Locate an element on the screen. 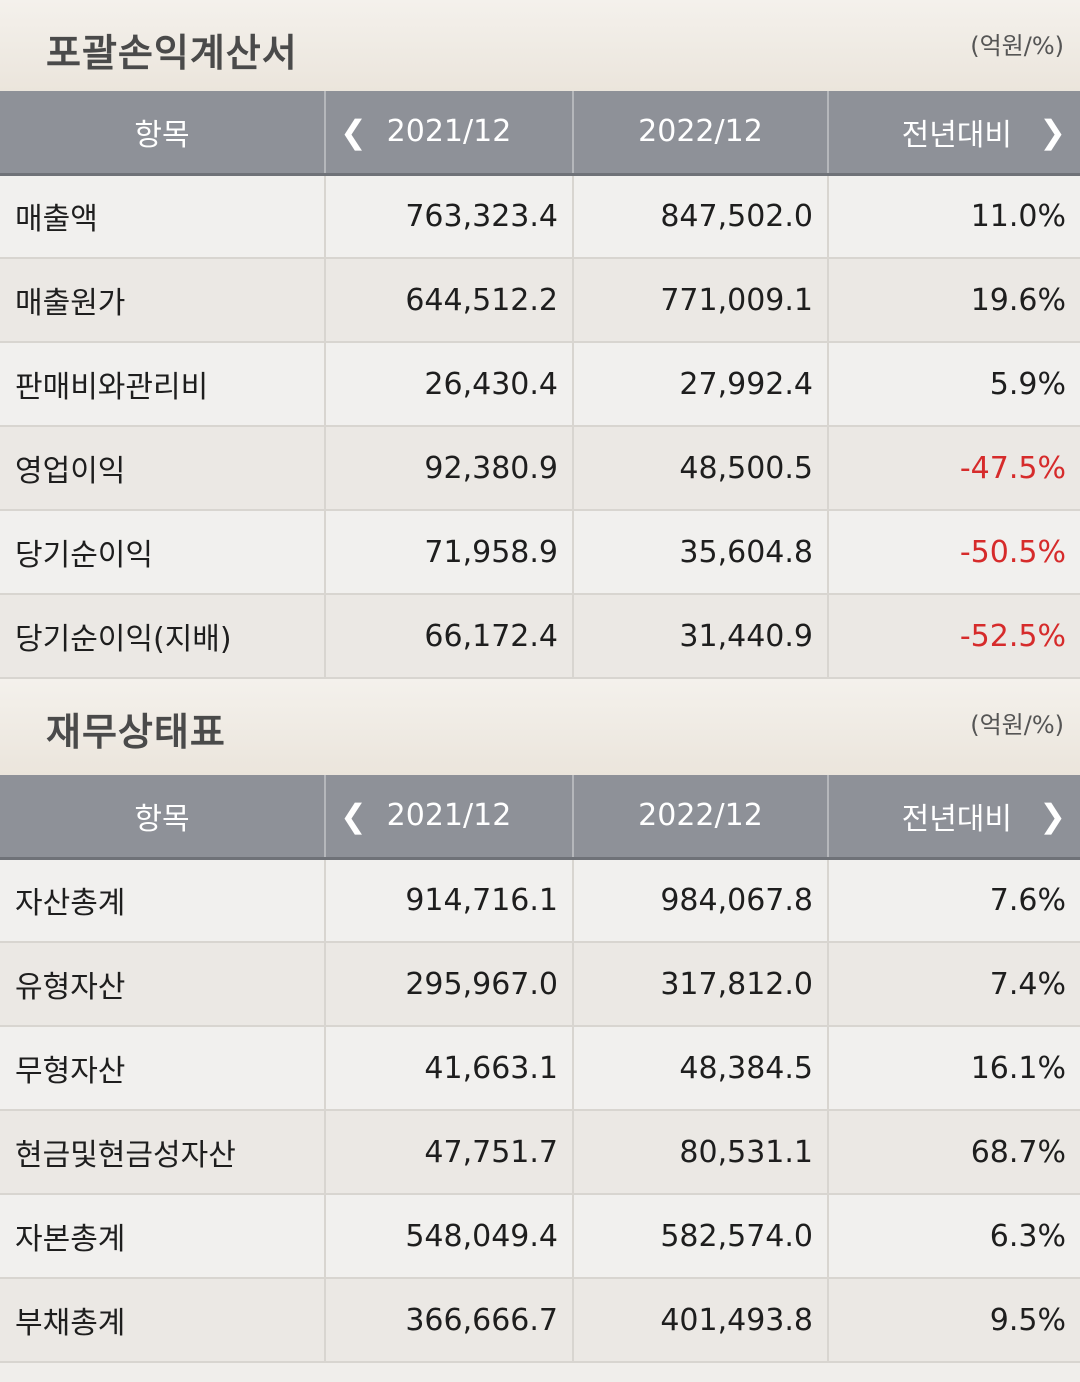 Image resolution: width=1080 pixels, height=1382 pixels. value-yoy: 68.7% is located at coordinates (954, 1152).